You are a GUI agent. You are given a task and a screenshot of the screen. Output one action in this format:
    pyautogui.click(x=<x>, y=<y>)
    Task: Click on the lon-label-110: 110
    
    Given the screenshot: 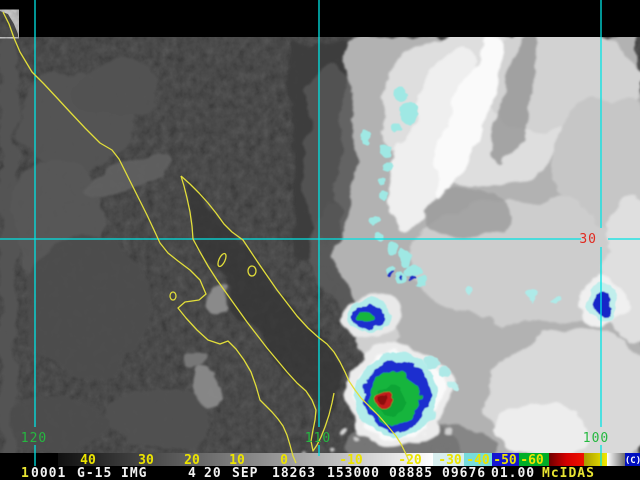 What is the action you would take?
    pyautogui.click(x=318, y=438)
    